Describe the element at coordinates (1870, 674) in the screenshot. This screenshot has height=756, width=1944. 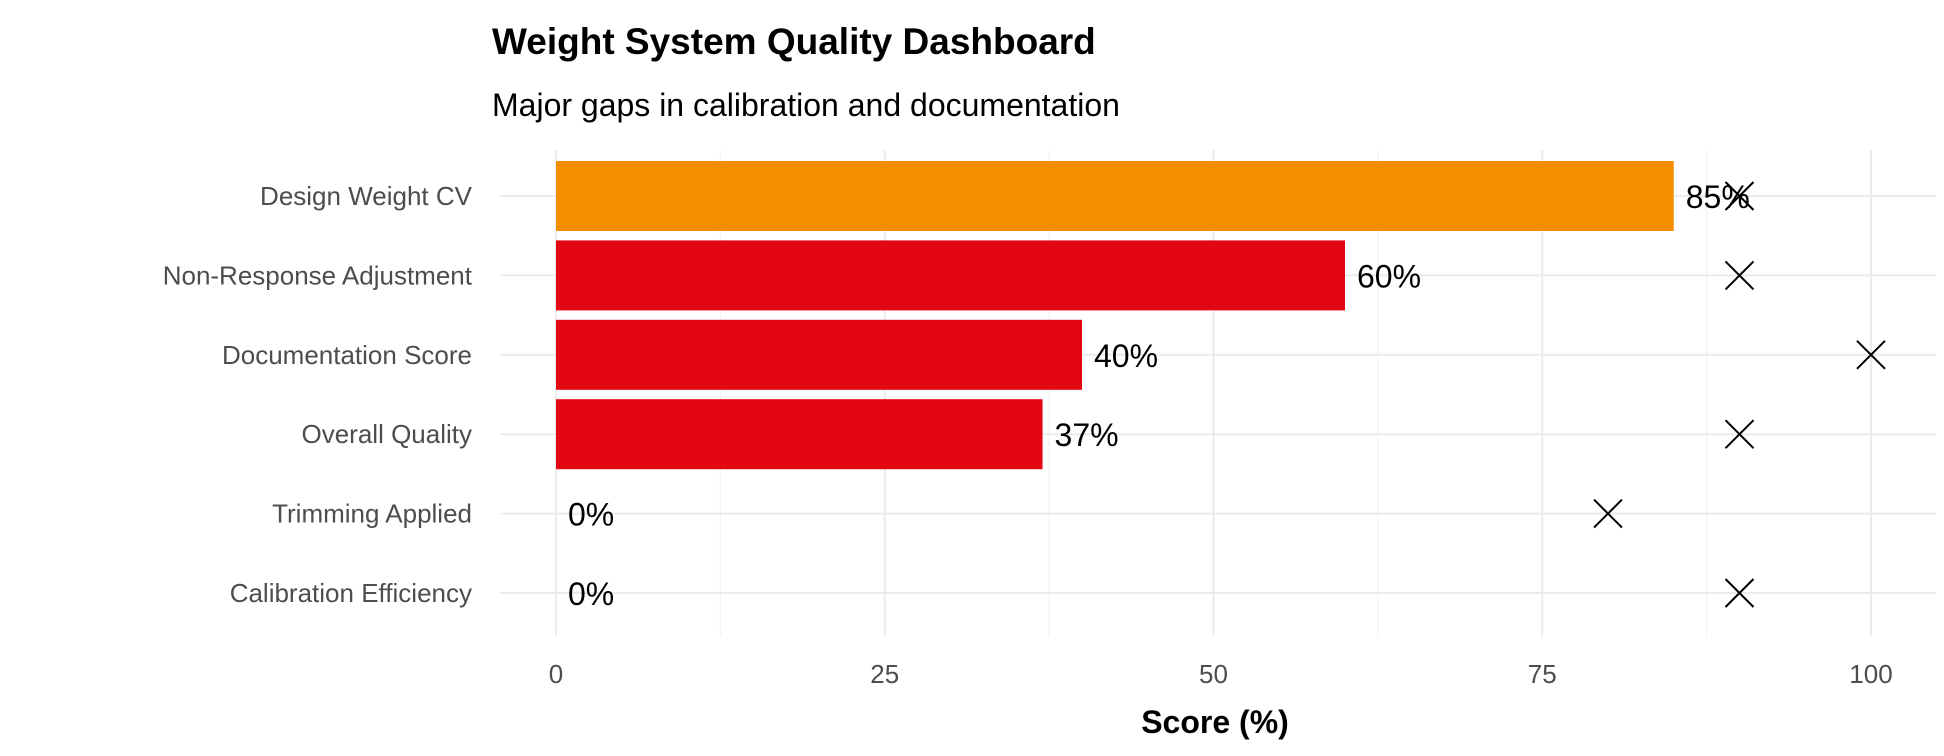
I see `x-tick-label: 100` at that location.